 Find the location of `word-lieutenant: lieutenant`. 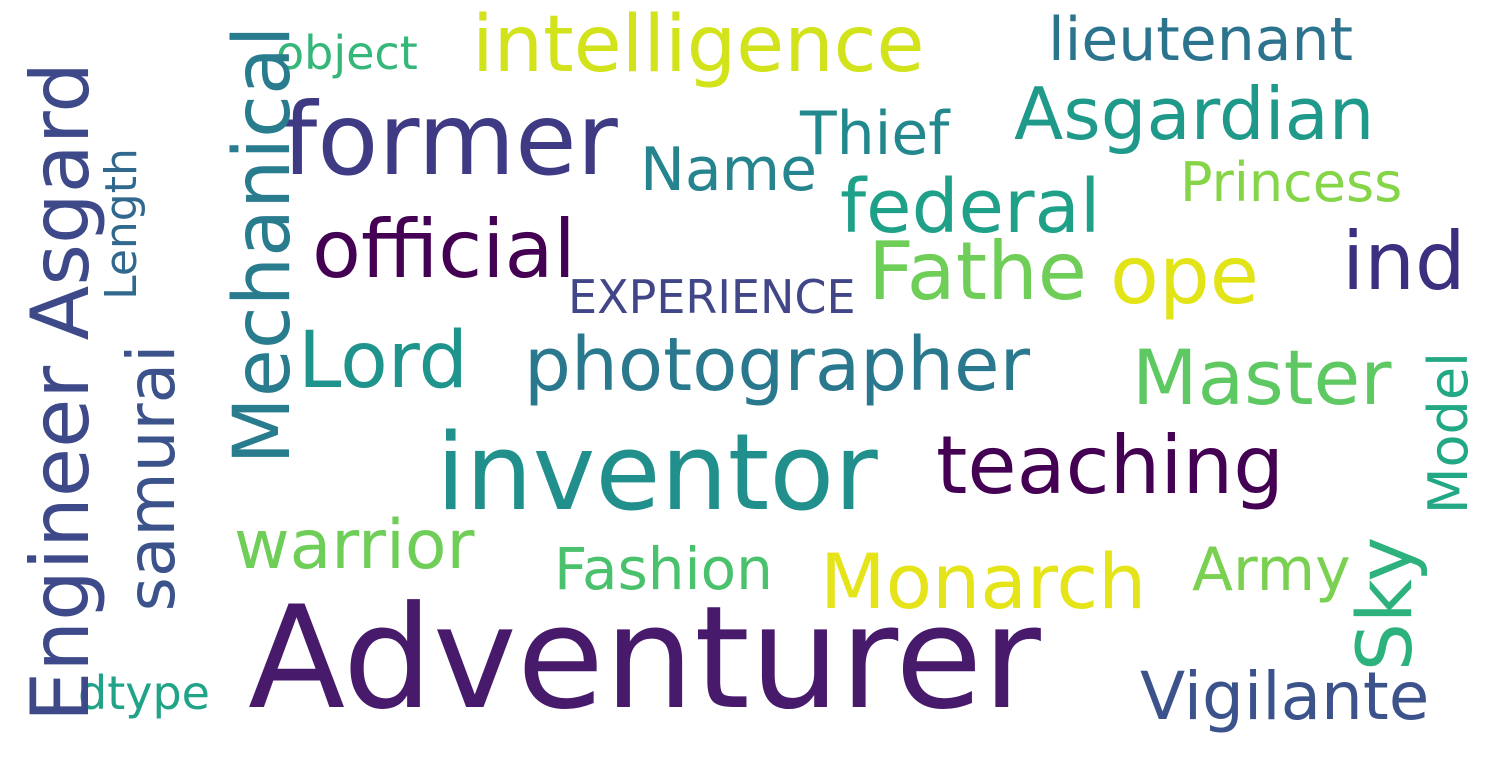

word-lieutenant: lieutenant is located at coordinates (1201, 40).